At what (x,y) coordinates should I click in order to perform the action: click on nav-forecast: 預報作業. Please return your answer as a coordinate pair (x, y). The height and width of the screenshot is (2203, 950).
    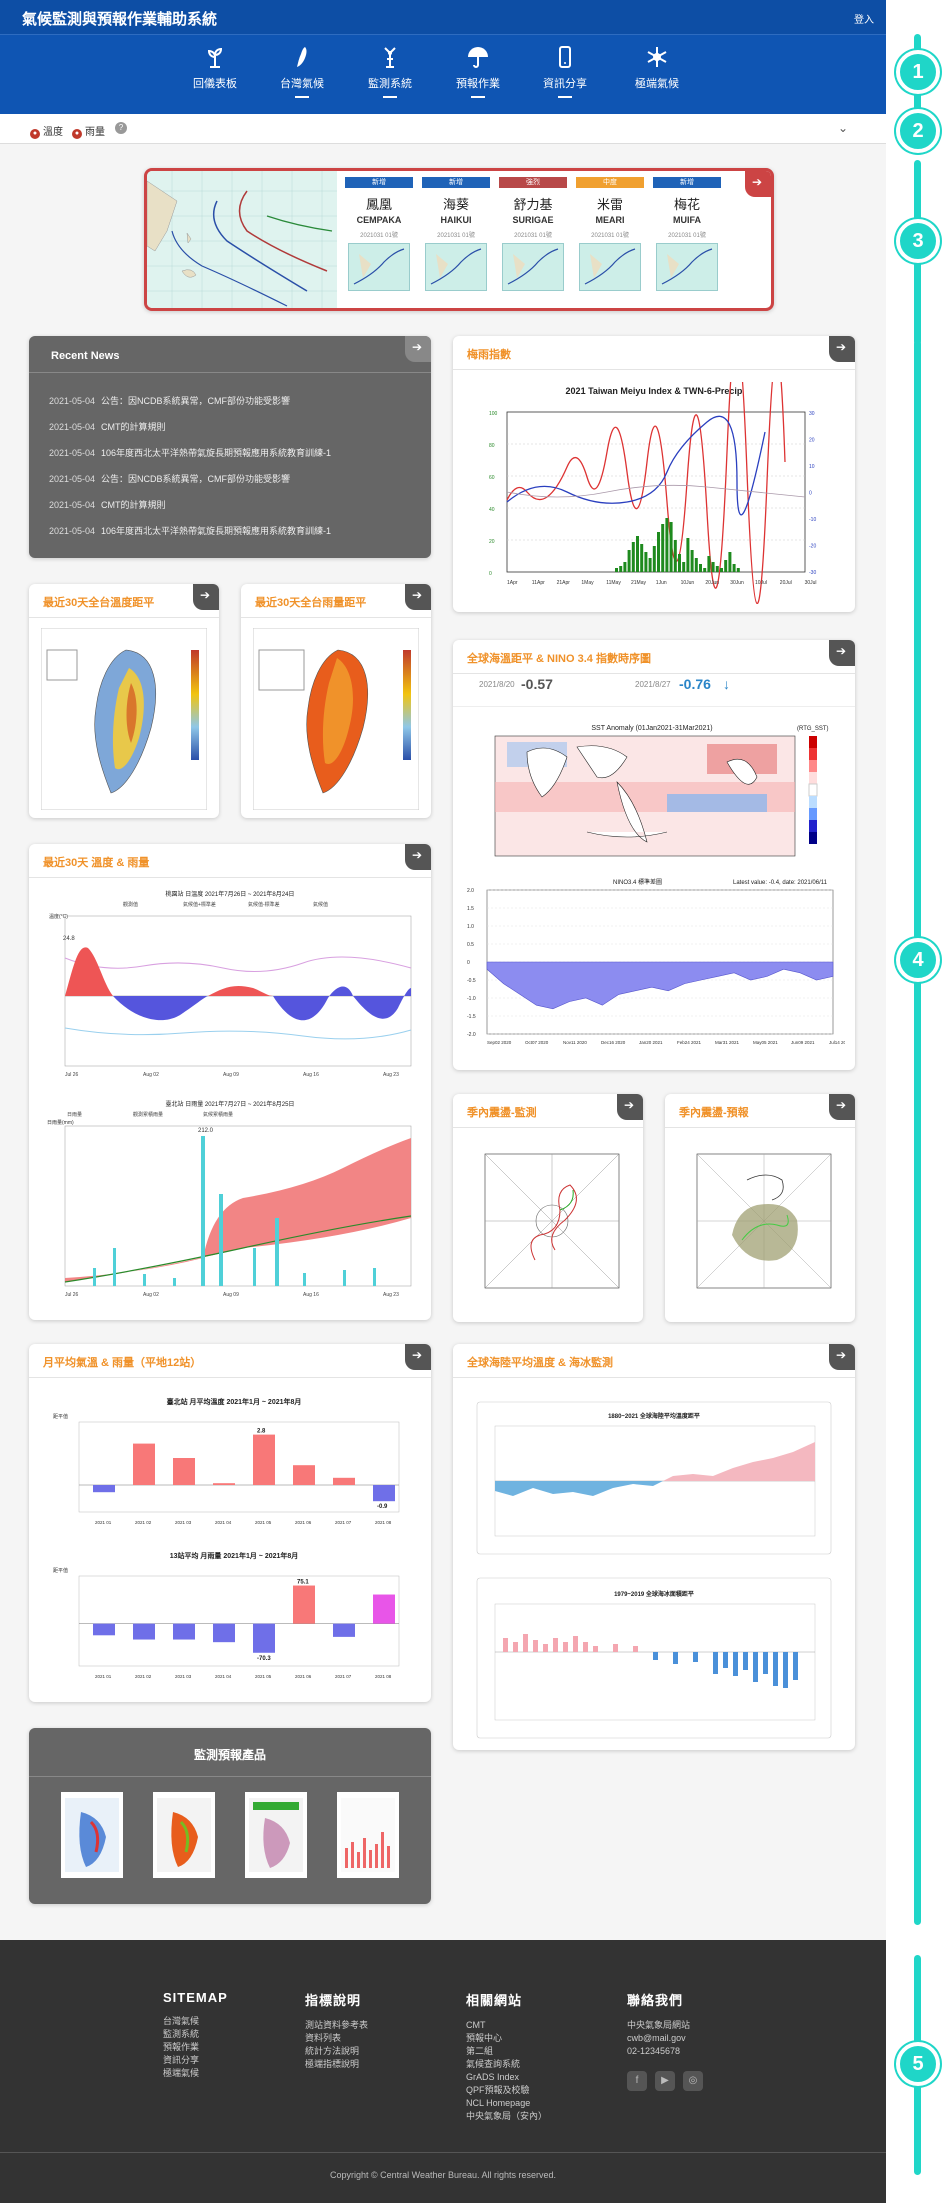
    Looking at the image, I should click on (478, 71).